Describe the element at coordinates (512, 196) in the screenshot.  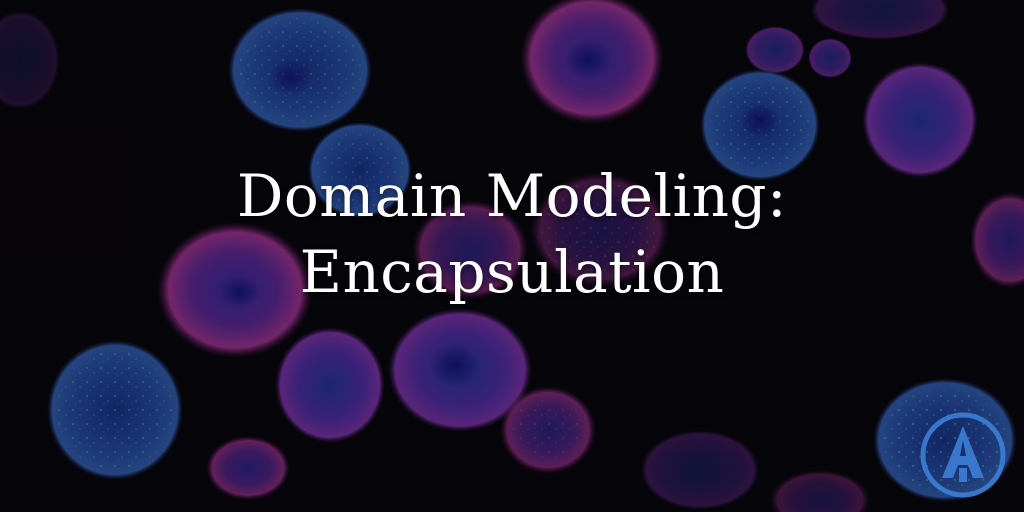
I see `title-line-1: Domain Modeling:` at that location.